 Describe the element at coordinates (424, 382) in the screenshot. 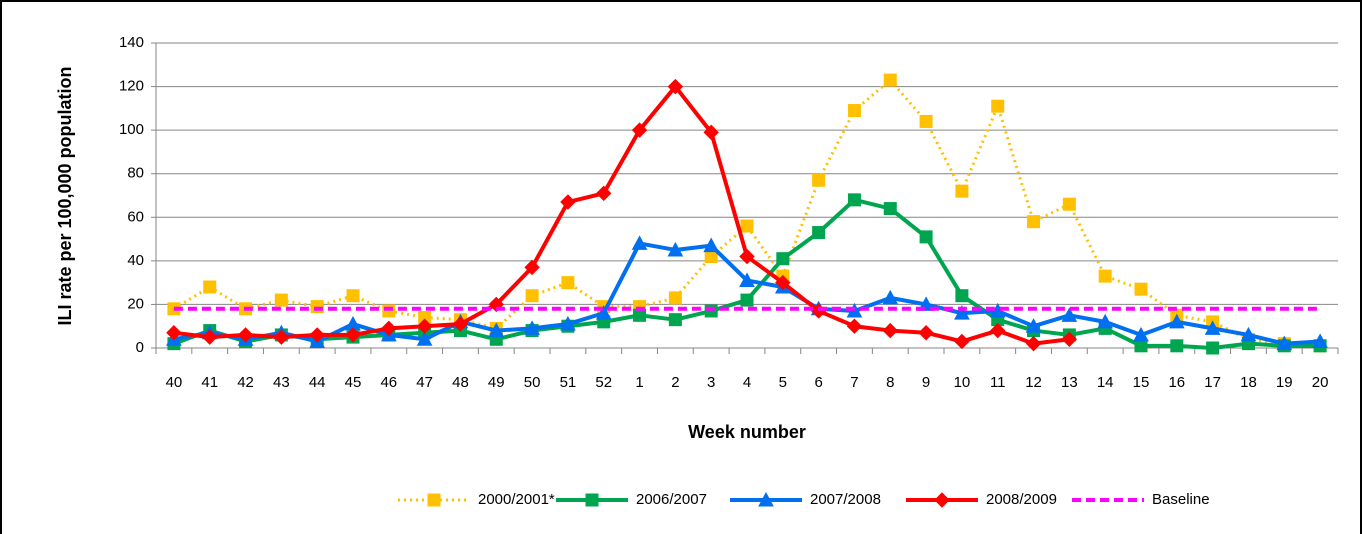

I see `x-tick-label: 47` at that location.